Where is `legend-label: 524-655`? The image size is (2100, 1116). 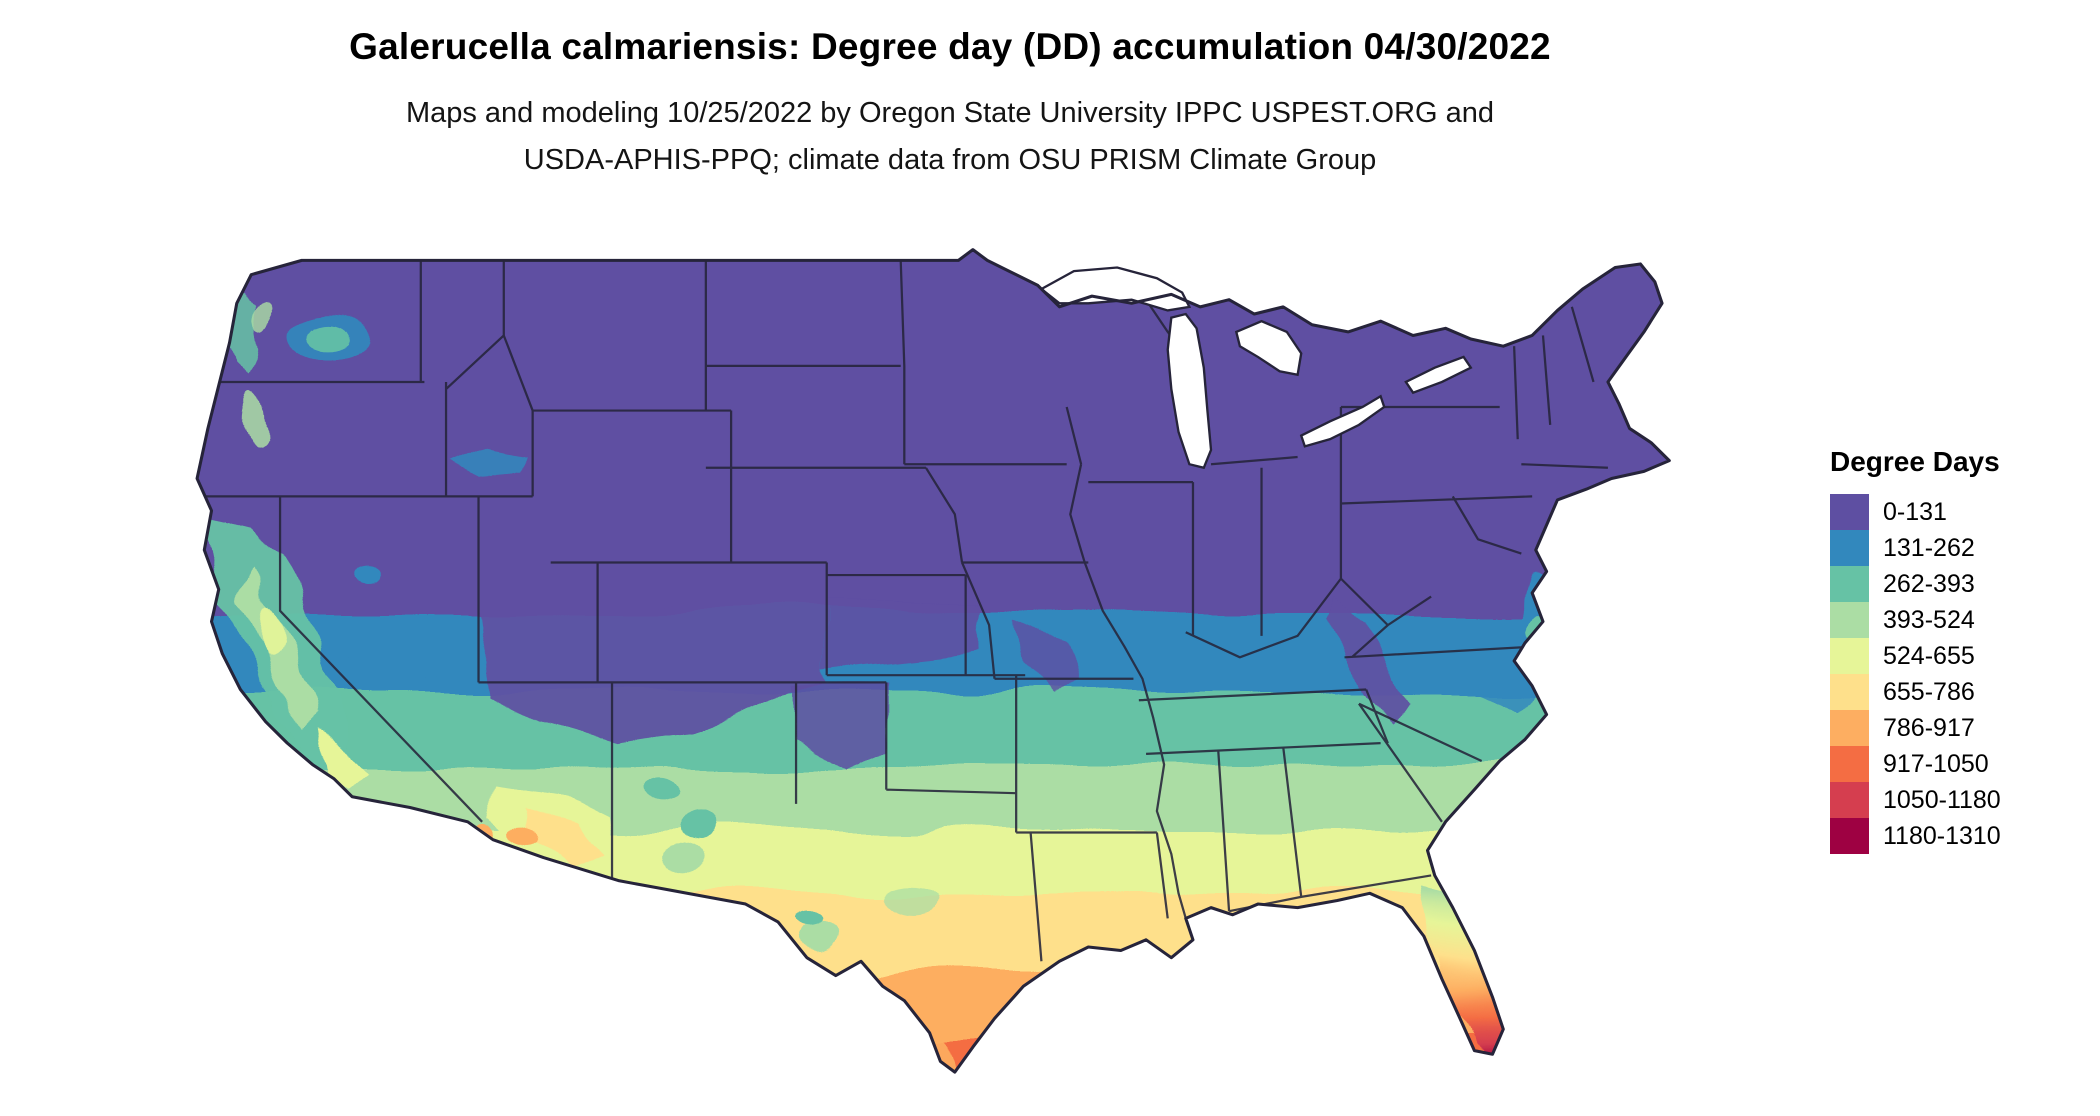
legend-label: 524-655 is located at coordinates (1929, 655).